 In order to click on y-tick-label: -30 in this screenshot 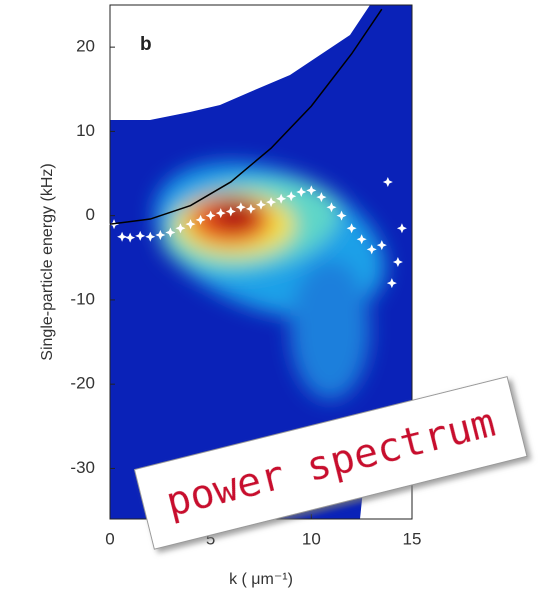, I will do `click(82, 467)`.